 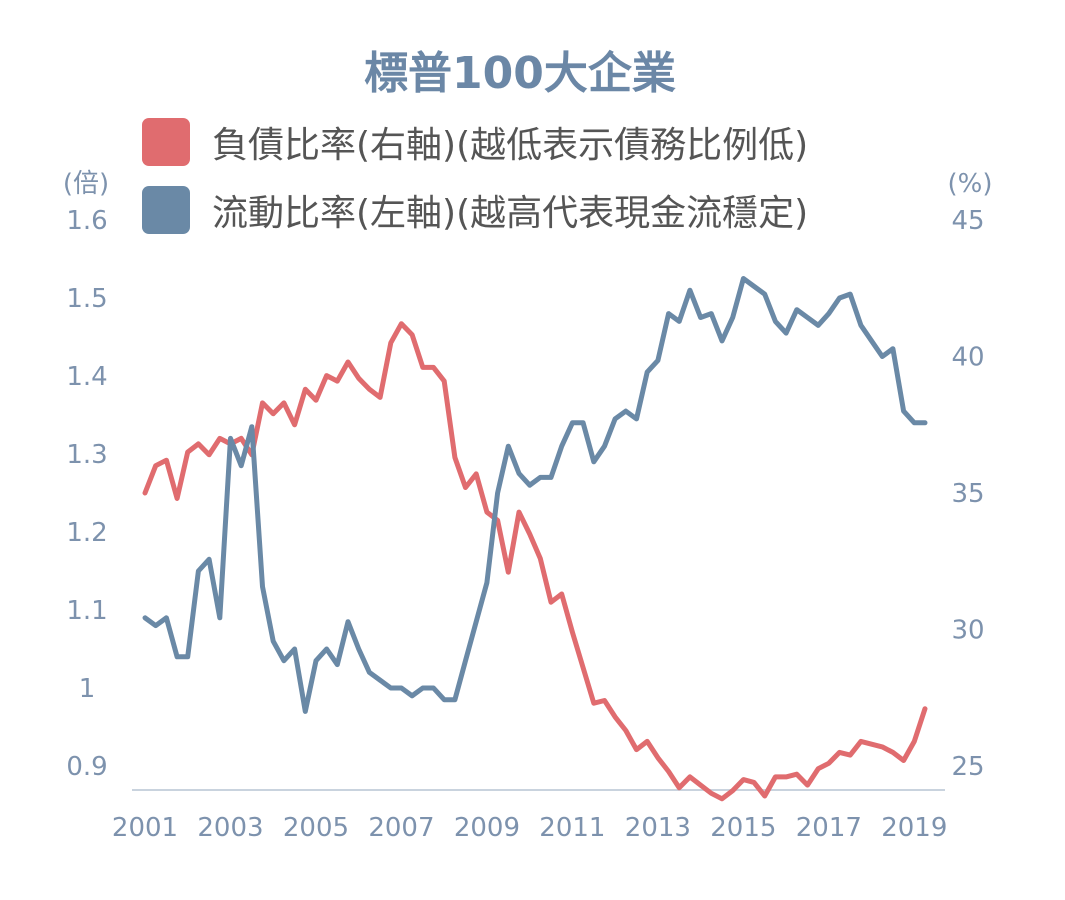 I want to click on x-tick-label: 2007, so click(x=401, y=828).